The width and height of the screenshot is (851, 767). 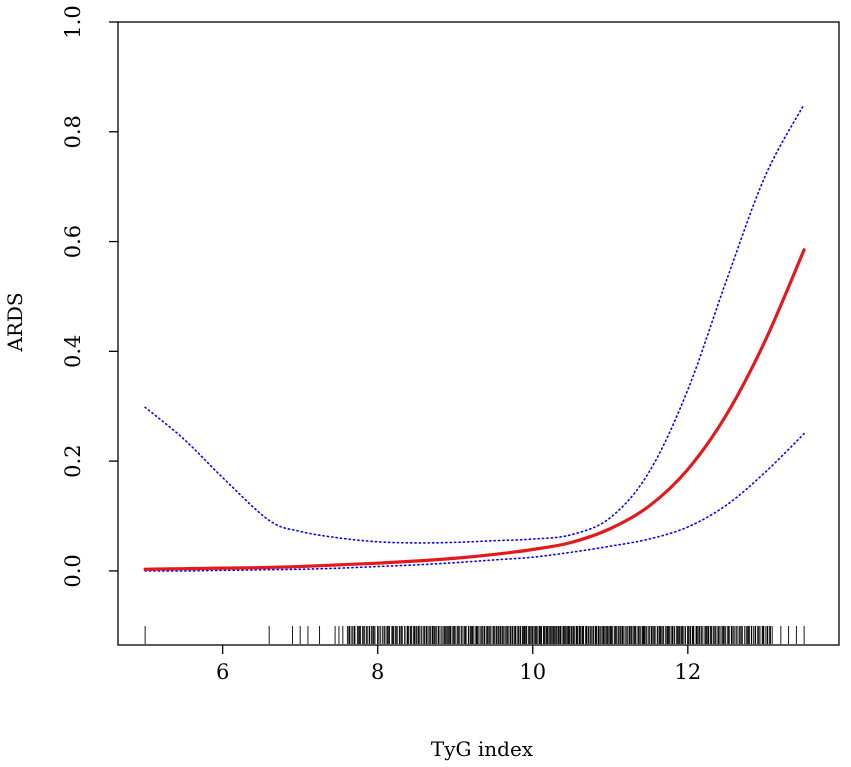 What do you see at coordinates (73, 460) in the screenshot?
I see `y-tick-label: 0.2` at bounding box center [73, 460].